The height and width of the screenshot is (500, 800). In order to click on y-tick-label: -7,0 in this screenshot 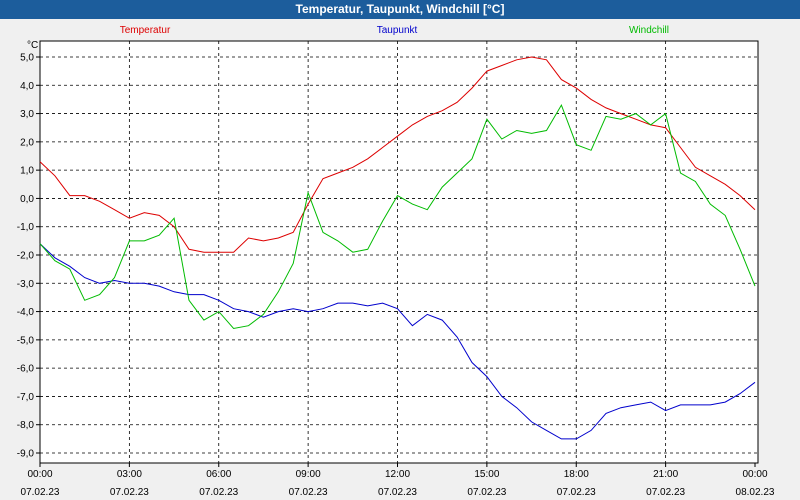, I will do `click(26, 397)`.